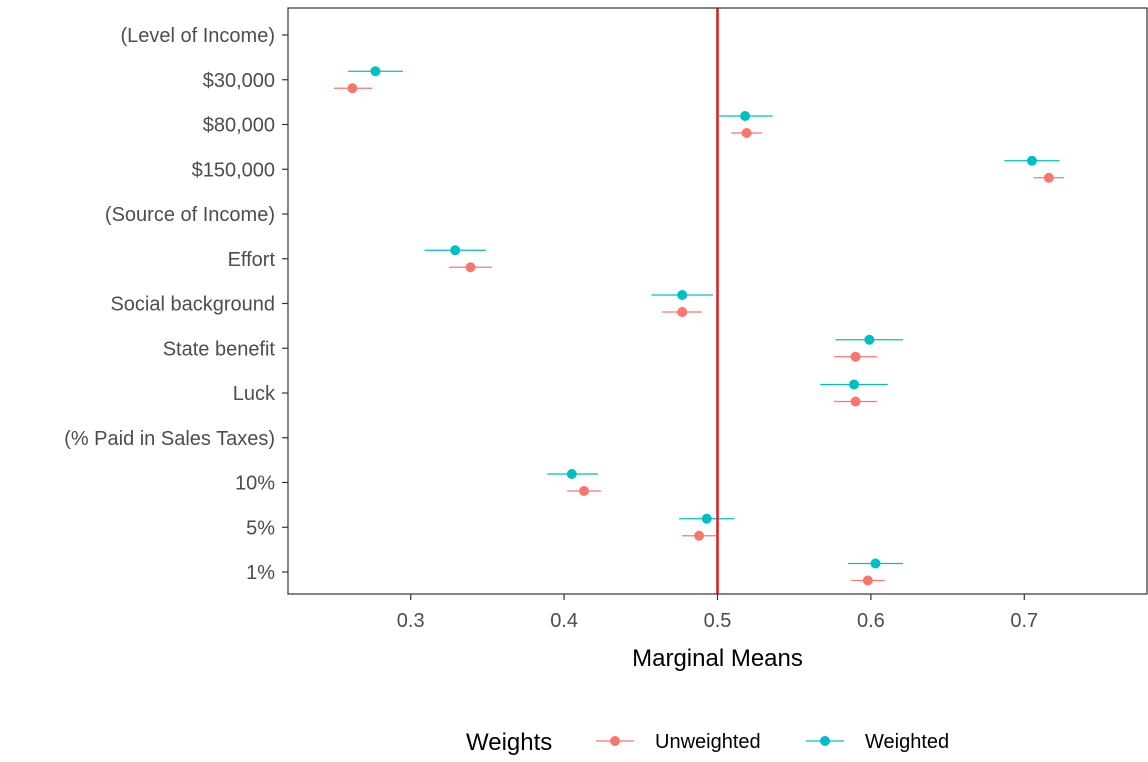 The image size is (1148, 762). Describe the element at coordinates (564, 621) in the screenshot. I see `x-tick-label: 0.4` at that location.